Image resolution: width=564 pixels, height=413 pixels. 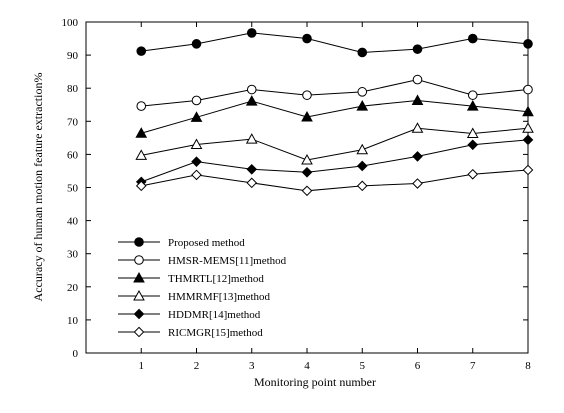 What do you see at coordinates (473, 366) in the screenshot?
I see `x-tick-label: 7` at bounding box center [473, 366].